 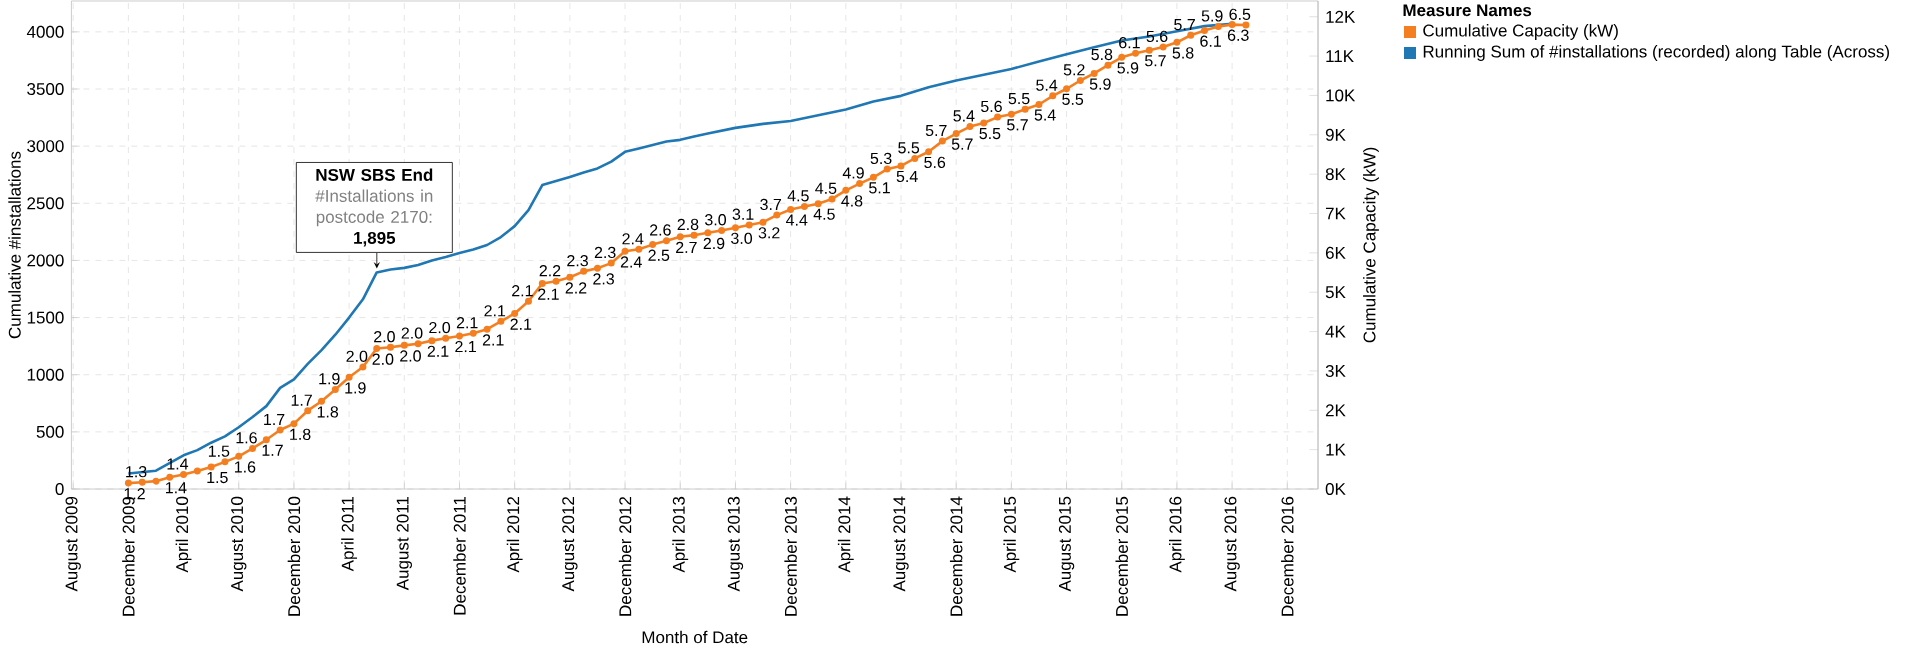 What do you see at coordinates (1335, 331) in the screenshot?
I see `y2-tick-label: 4K` at bounding box center [1335, 331].